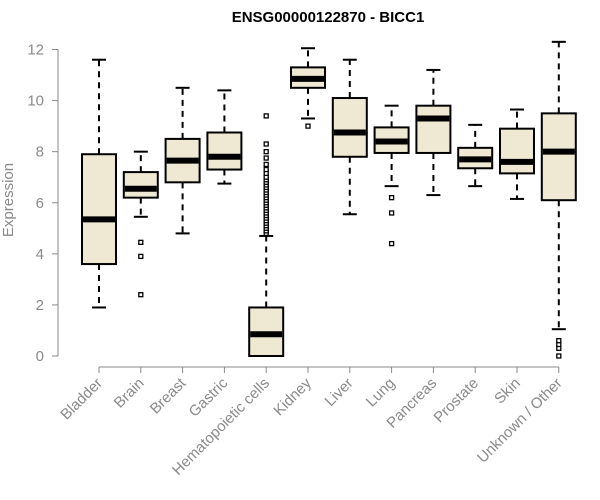 Image resolution: width=600 pixels, height=500 pixels. I want to click on y-tick-label: 10, so click(35, 101).